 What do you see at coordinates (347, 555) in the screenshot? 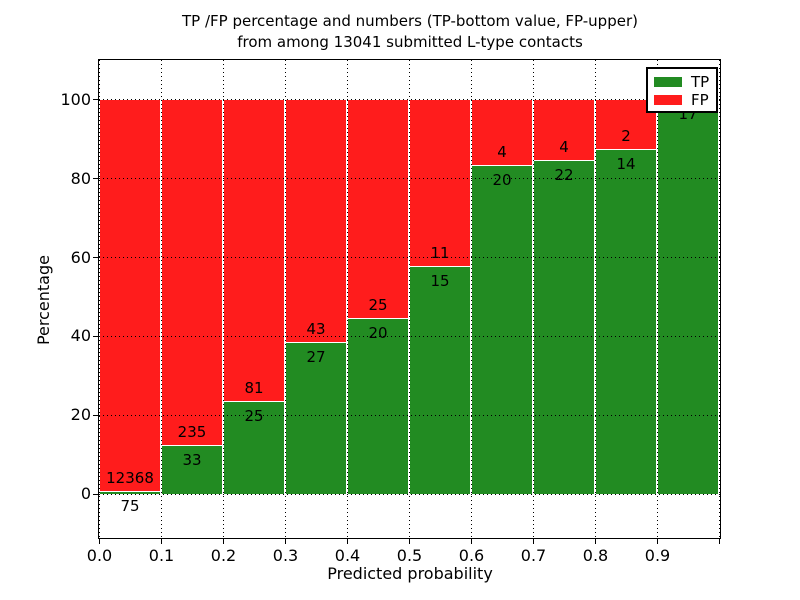
I see `x-tick-label: 0.4` at bounding box center [347, 555].